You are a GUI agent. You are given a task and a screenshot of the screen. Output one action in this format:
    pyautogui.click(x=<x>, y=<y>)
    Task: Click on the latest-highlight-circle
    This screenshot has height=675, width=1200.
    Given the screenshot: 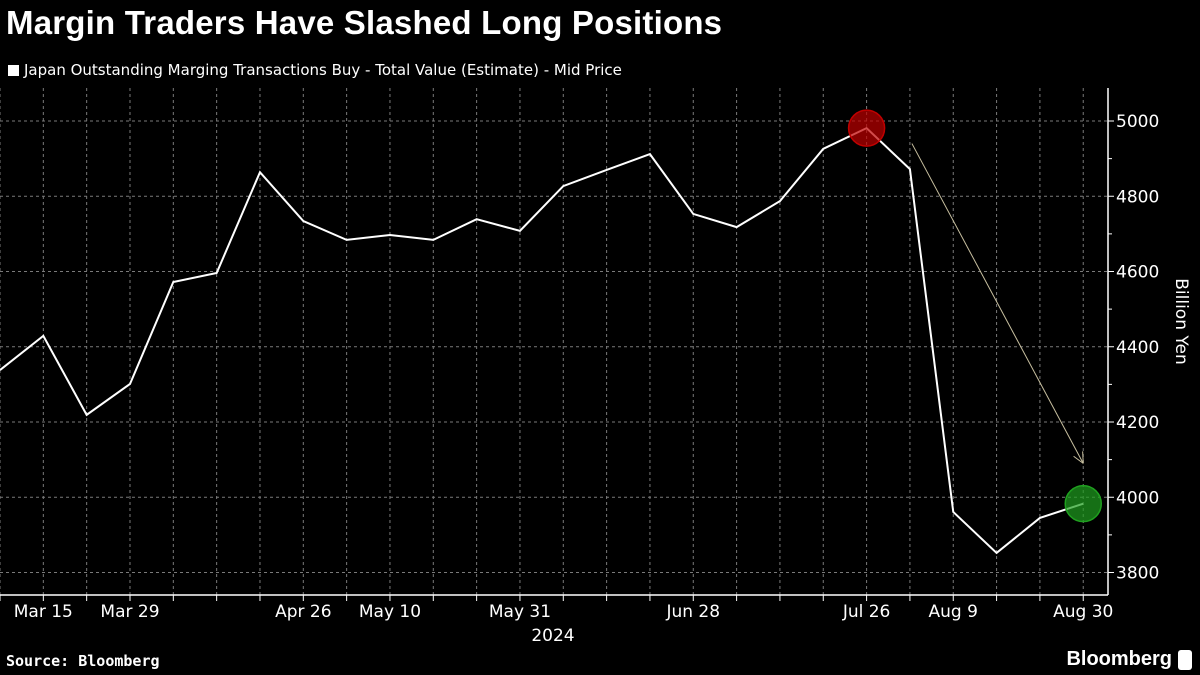 What is the action you would take?
    pyautogui.click(x=1083, y=503)
    